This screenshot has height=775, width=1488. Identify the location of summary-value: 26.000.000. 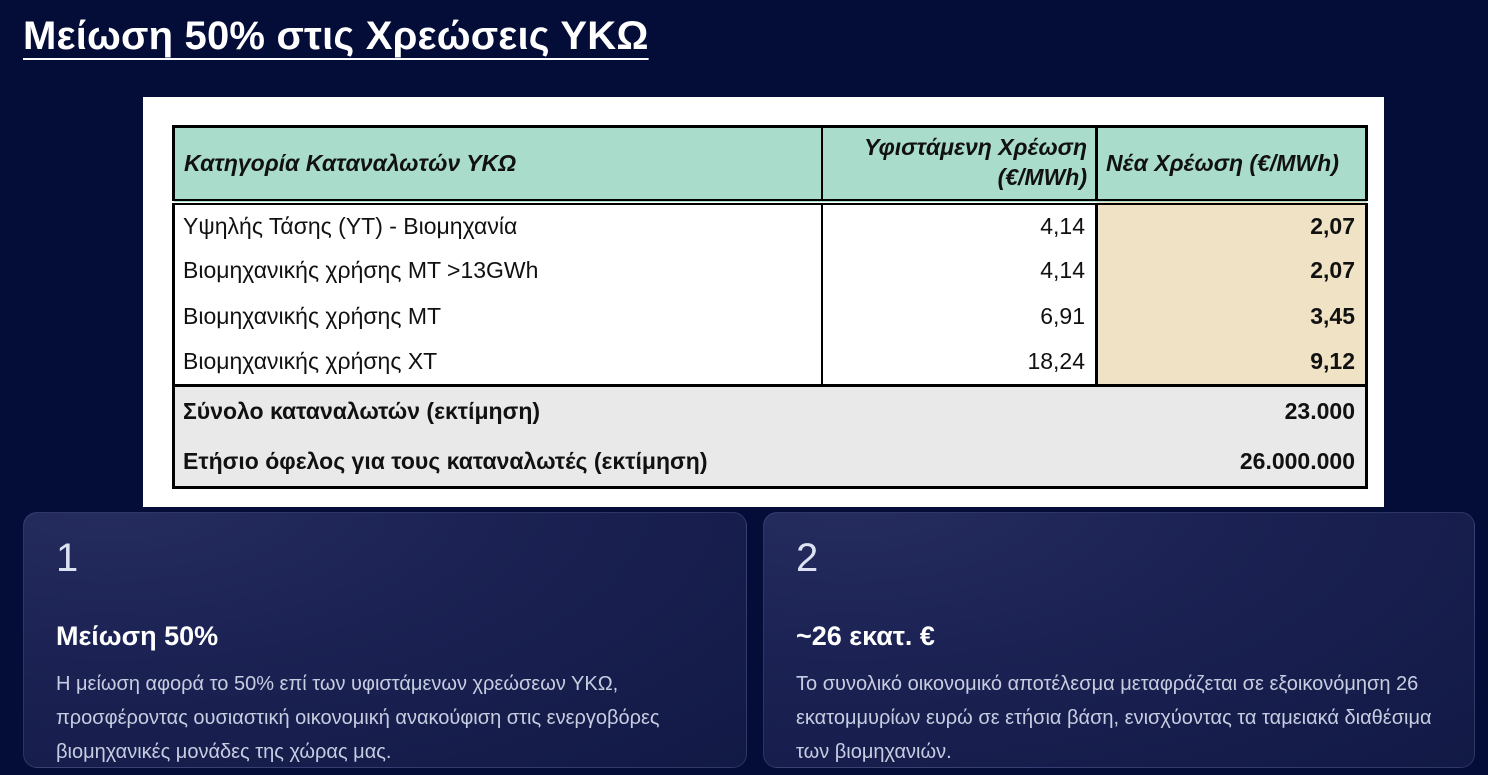
(1231, 462).